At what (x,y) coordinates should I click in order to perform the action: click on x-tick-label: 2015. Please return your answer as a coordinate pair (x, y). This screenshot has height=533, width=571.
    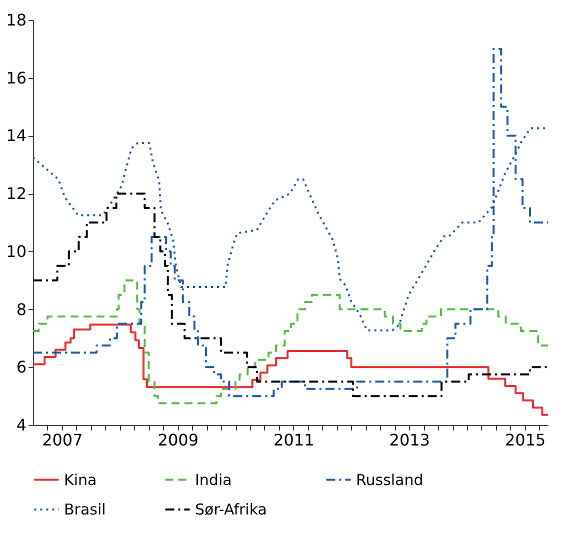
    Looking at the image, I should click on (525, 440).